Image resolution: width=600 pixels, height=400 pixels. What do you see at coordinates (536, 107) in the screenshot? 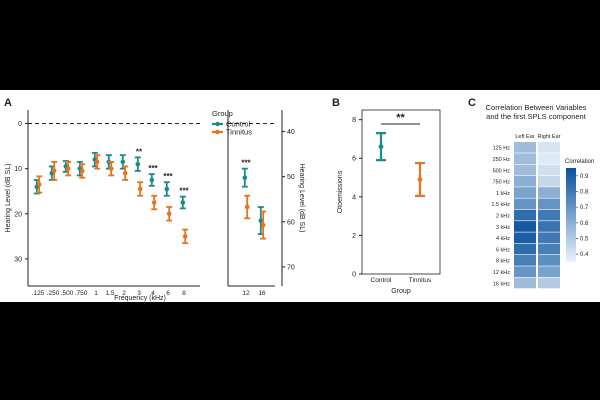
I see `panel-c-title-line1: Correlation Between Variables` at bounding box center [536, 107].